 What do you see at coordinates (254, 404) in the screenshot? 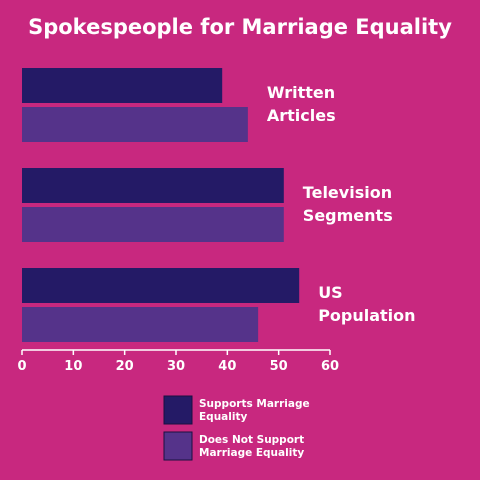
I see `legend-label-supports-line-0: Supports Marriage` at bounding box center [254, 404].